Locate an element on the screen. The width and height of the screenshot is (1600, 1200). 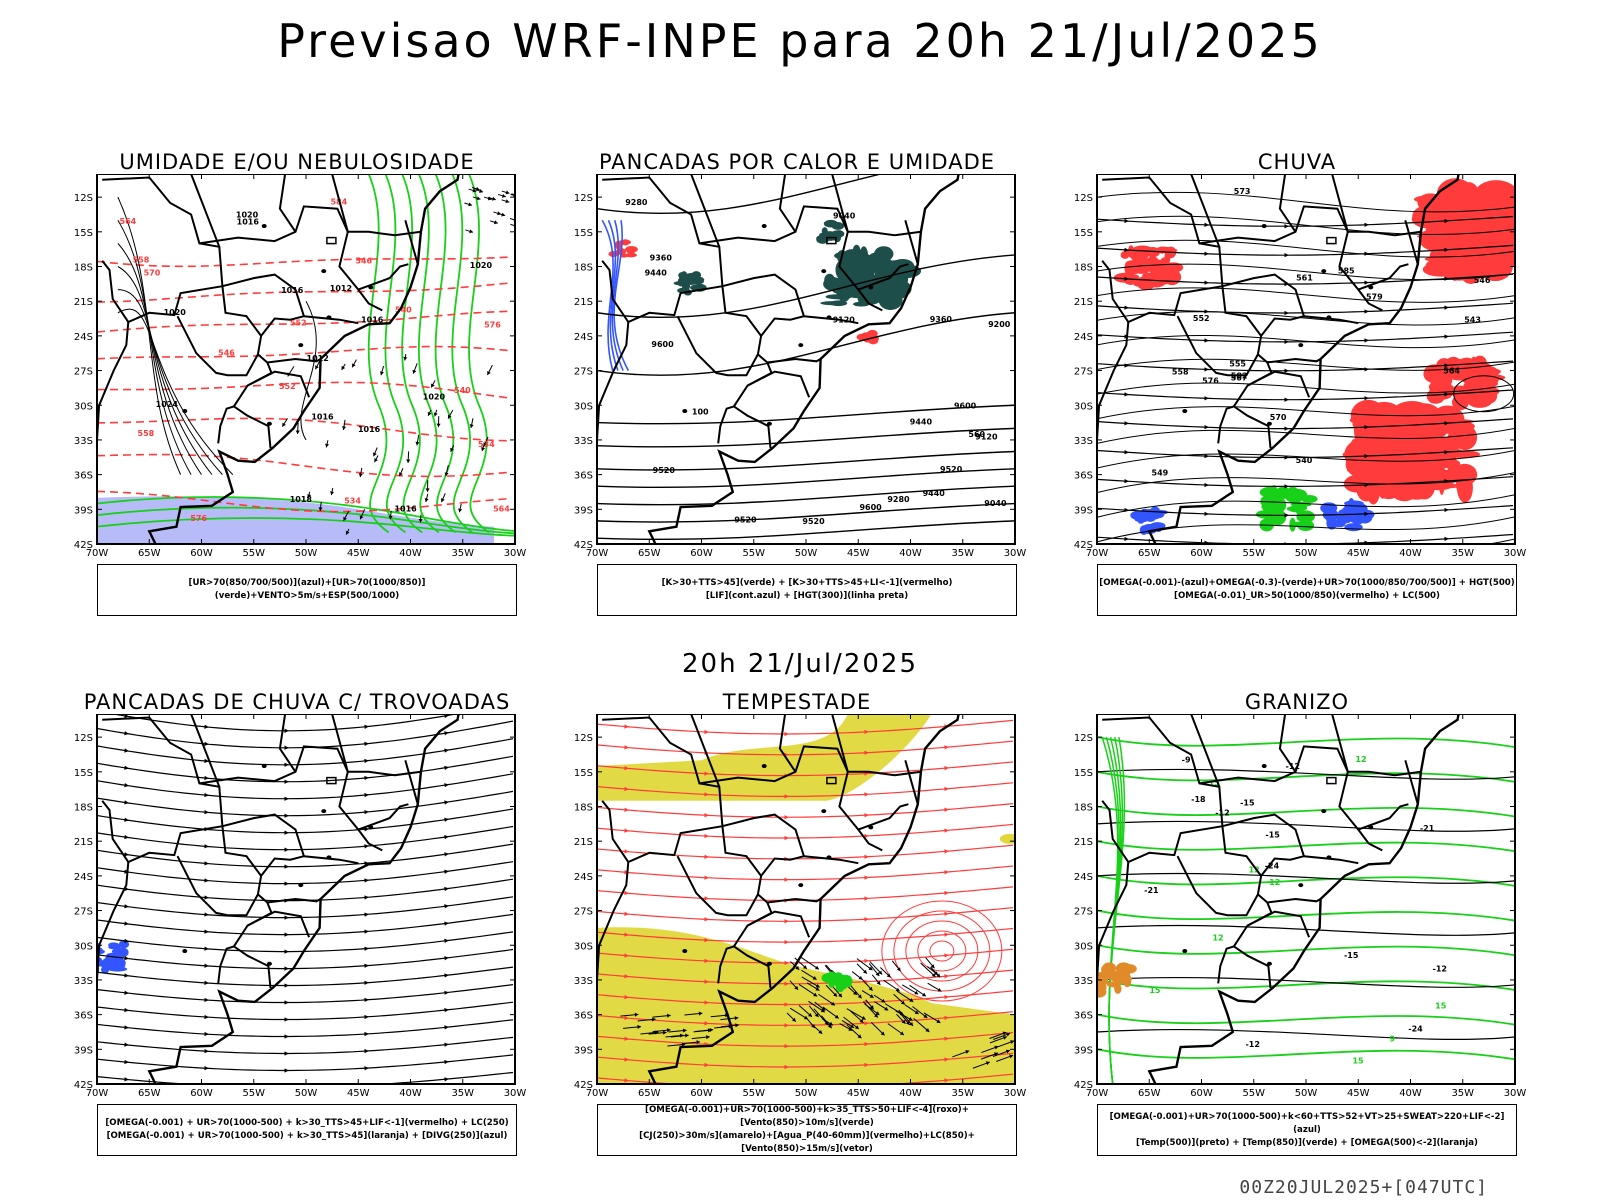
contour-label: 576 is located at coordinates (198, 518).